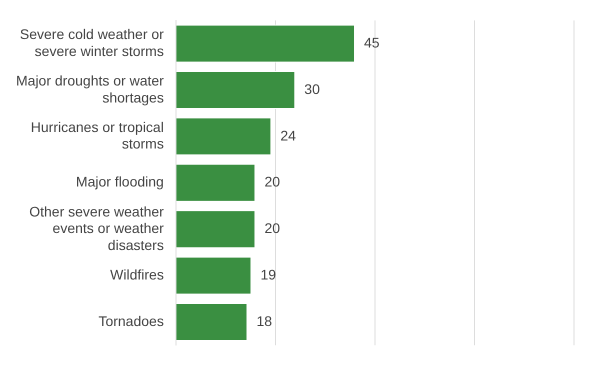 The width and height of the screenshot is (612, 374). Describe the element at coordinates (312, 88) in the screenshot. I see `data-label: 30` at that location.